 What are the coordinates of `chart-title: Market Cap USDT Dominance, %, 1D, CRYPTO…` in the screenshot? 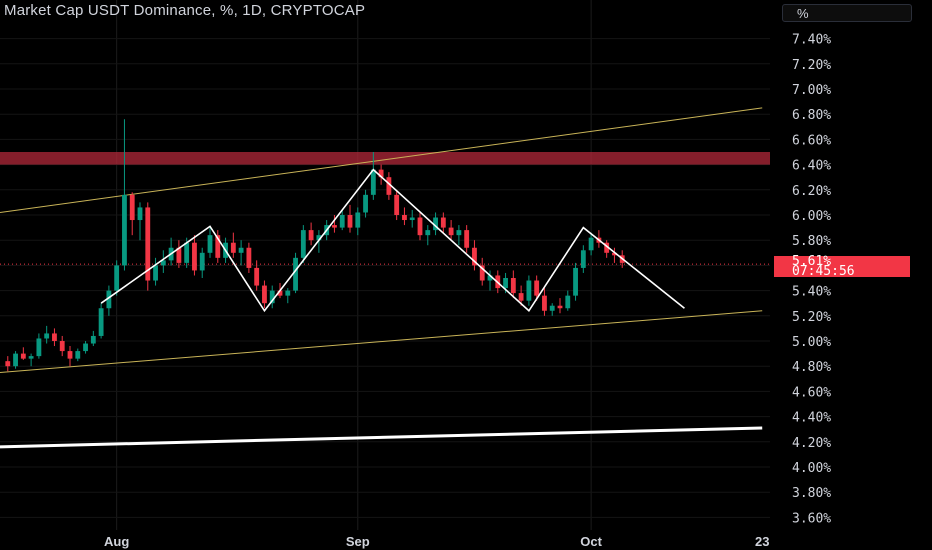 It's located at (185, 10).